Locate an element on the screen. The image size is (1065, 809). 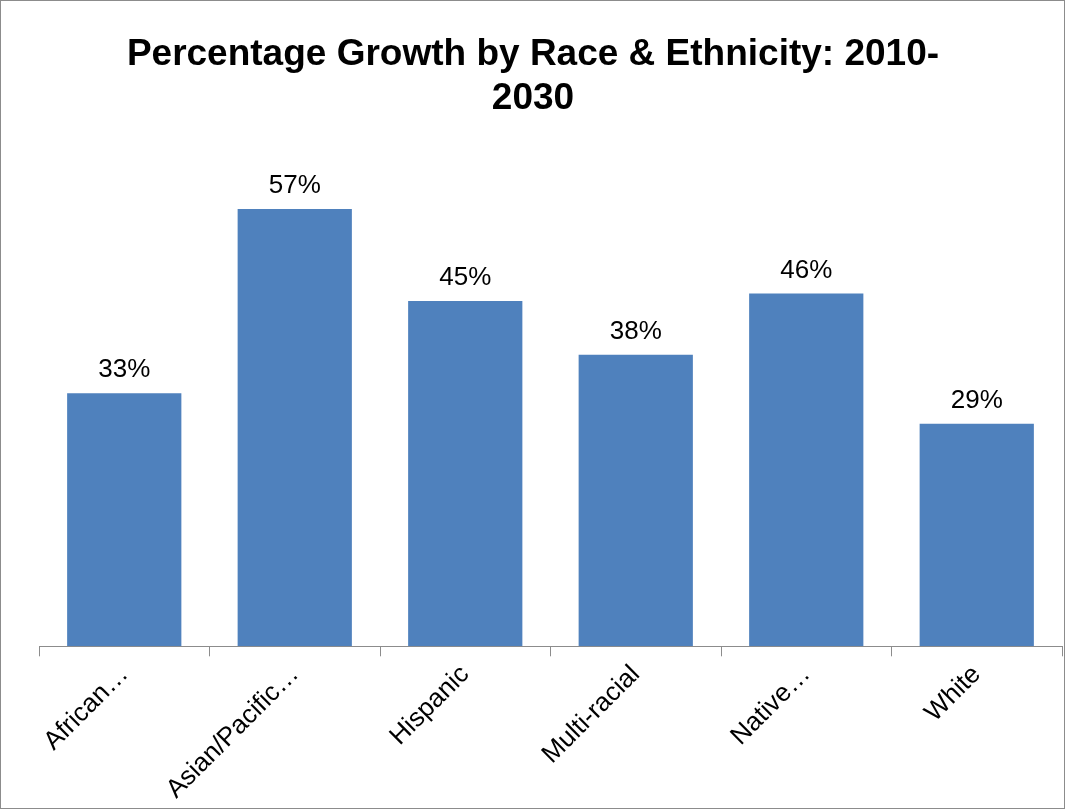
data-label: 33% is located at coordinates (124, 368).